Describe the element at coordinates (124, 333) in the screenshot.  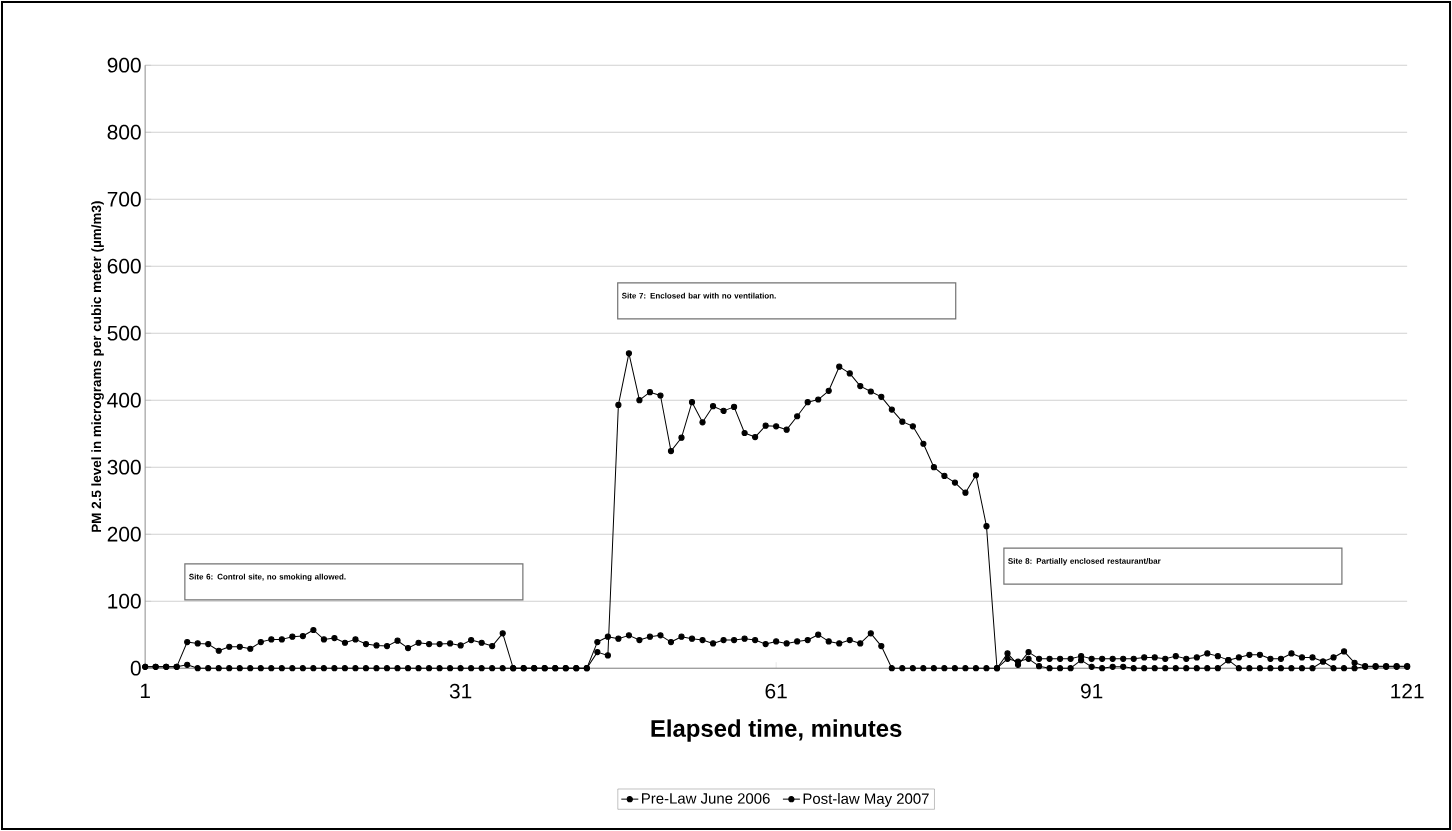
I see `y-tick-label: 500` at that location.